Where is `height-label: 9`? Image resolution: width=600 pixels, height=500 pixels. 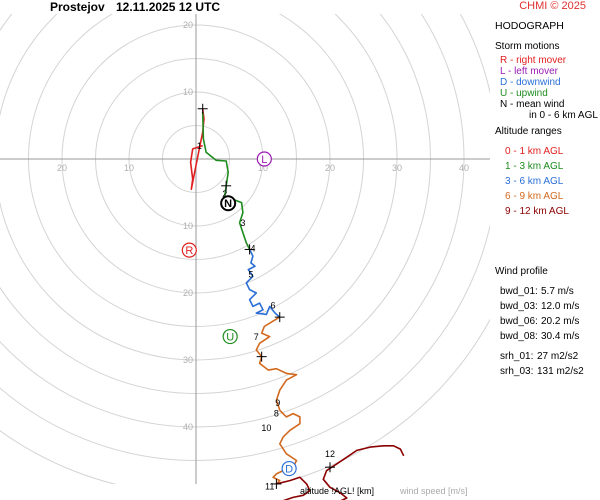 height-label: 9 is located at coordinates (277, 403).